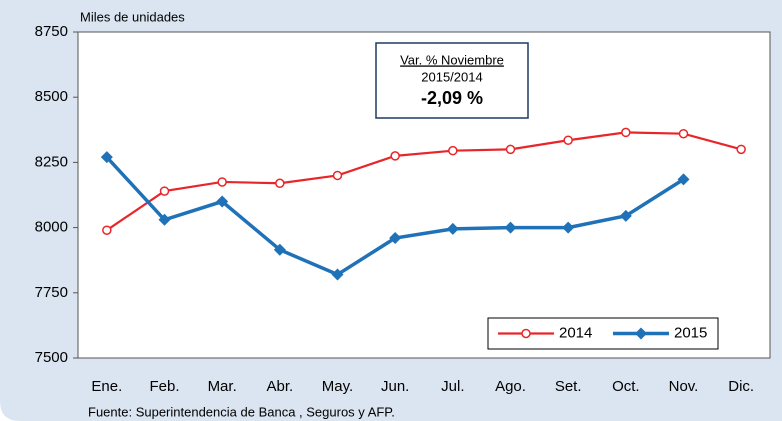 Image resolution: width=782 pixels, height=421 pixels. What do you see at coordinates (741, 386) in the screenshot?
I see `x-tick-label: Dic.` at bounding box center [741, 386].